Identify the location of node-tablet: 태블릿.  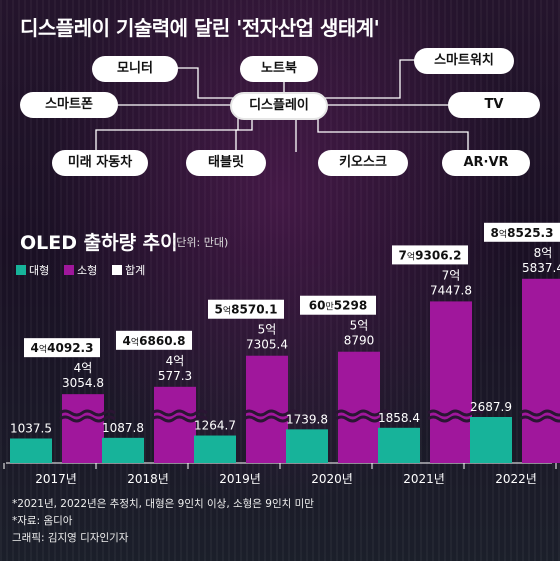
(226, 163).